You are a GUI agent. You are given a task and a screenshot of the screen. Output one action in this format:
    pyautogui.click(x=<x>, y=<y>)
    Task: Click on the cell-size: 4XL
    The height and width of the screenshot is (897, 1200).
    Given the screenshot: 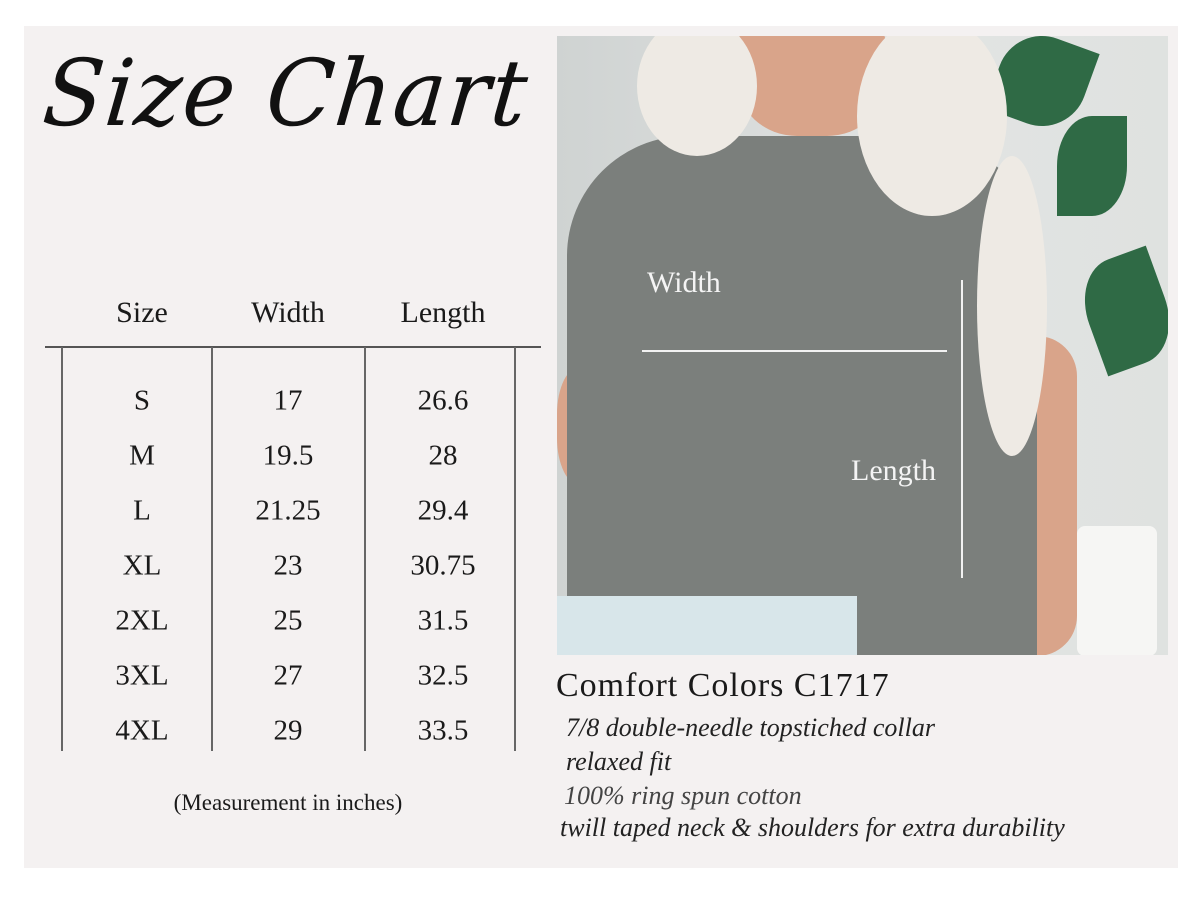 What is the action you would take?
    pyautogui.click(x=142, y=730)
    